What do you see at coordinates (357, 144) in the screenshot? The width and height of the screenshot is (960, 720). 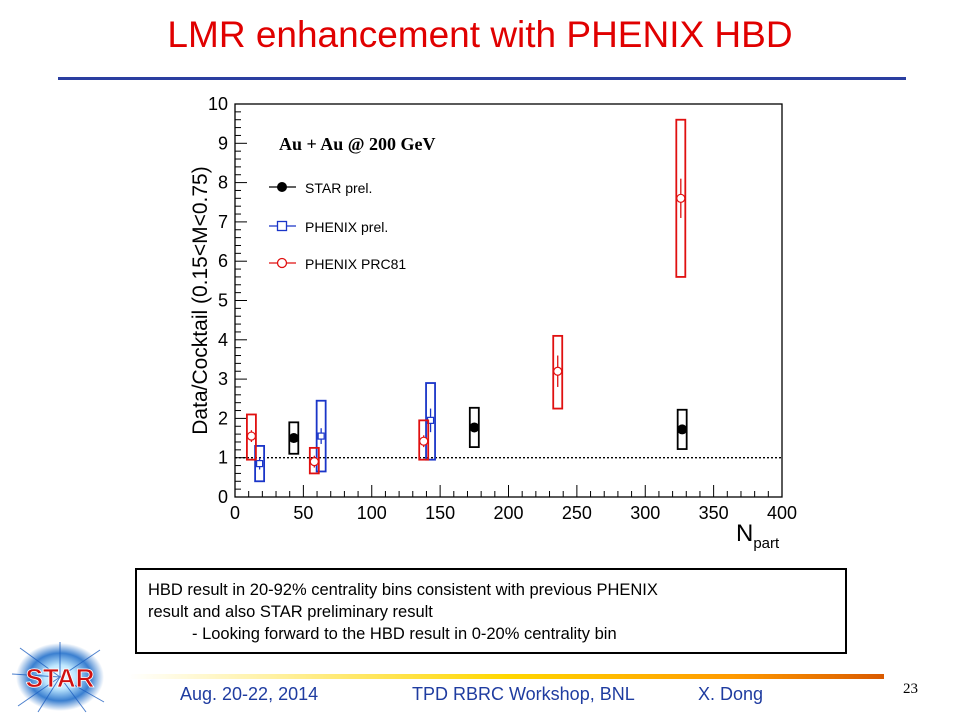 I see `collision-system-label: Au + Au @ 200 GeV` at bounding box center [357, 144].